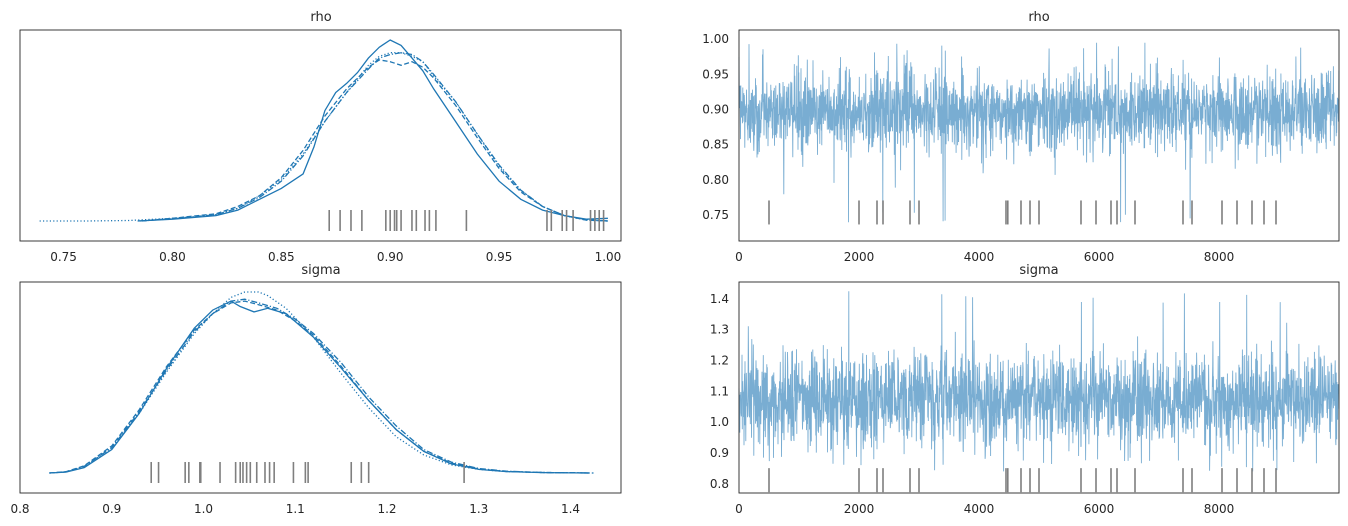 The width and height of the screenshot is (1348, 526). What do you see at coordinates (111, 509) in the screenshot?
I see `x-tick-label: 0.9` at bounding box center [111, 509].